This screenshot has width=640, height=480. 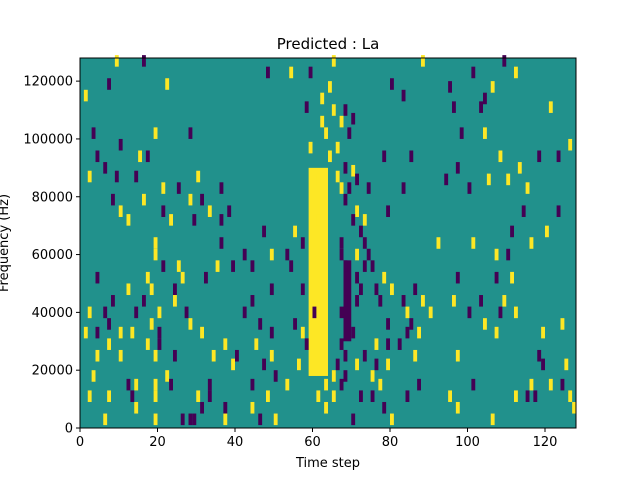 What do you see at coordinates (312, 442) in the screenshot?
I see `x-tick-label: 60` at bounding box center [312, 442].